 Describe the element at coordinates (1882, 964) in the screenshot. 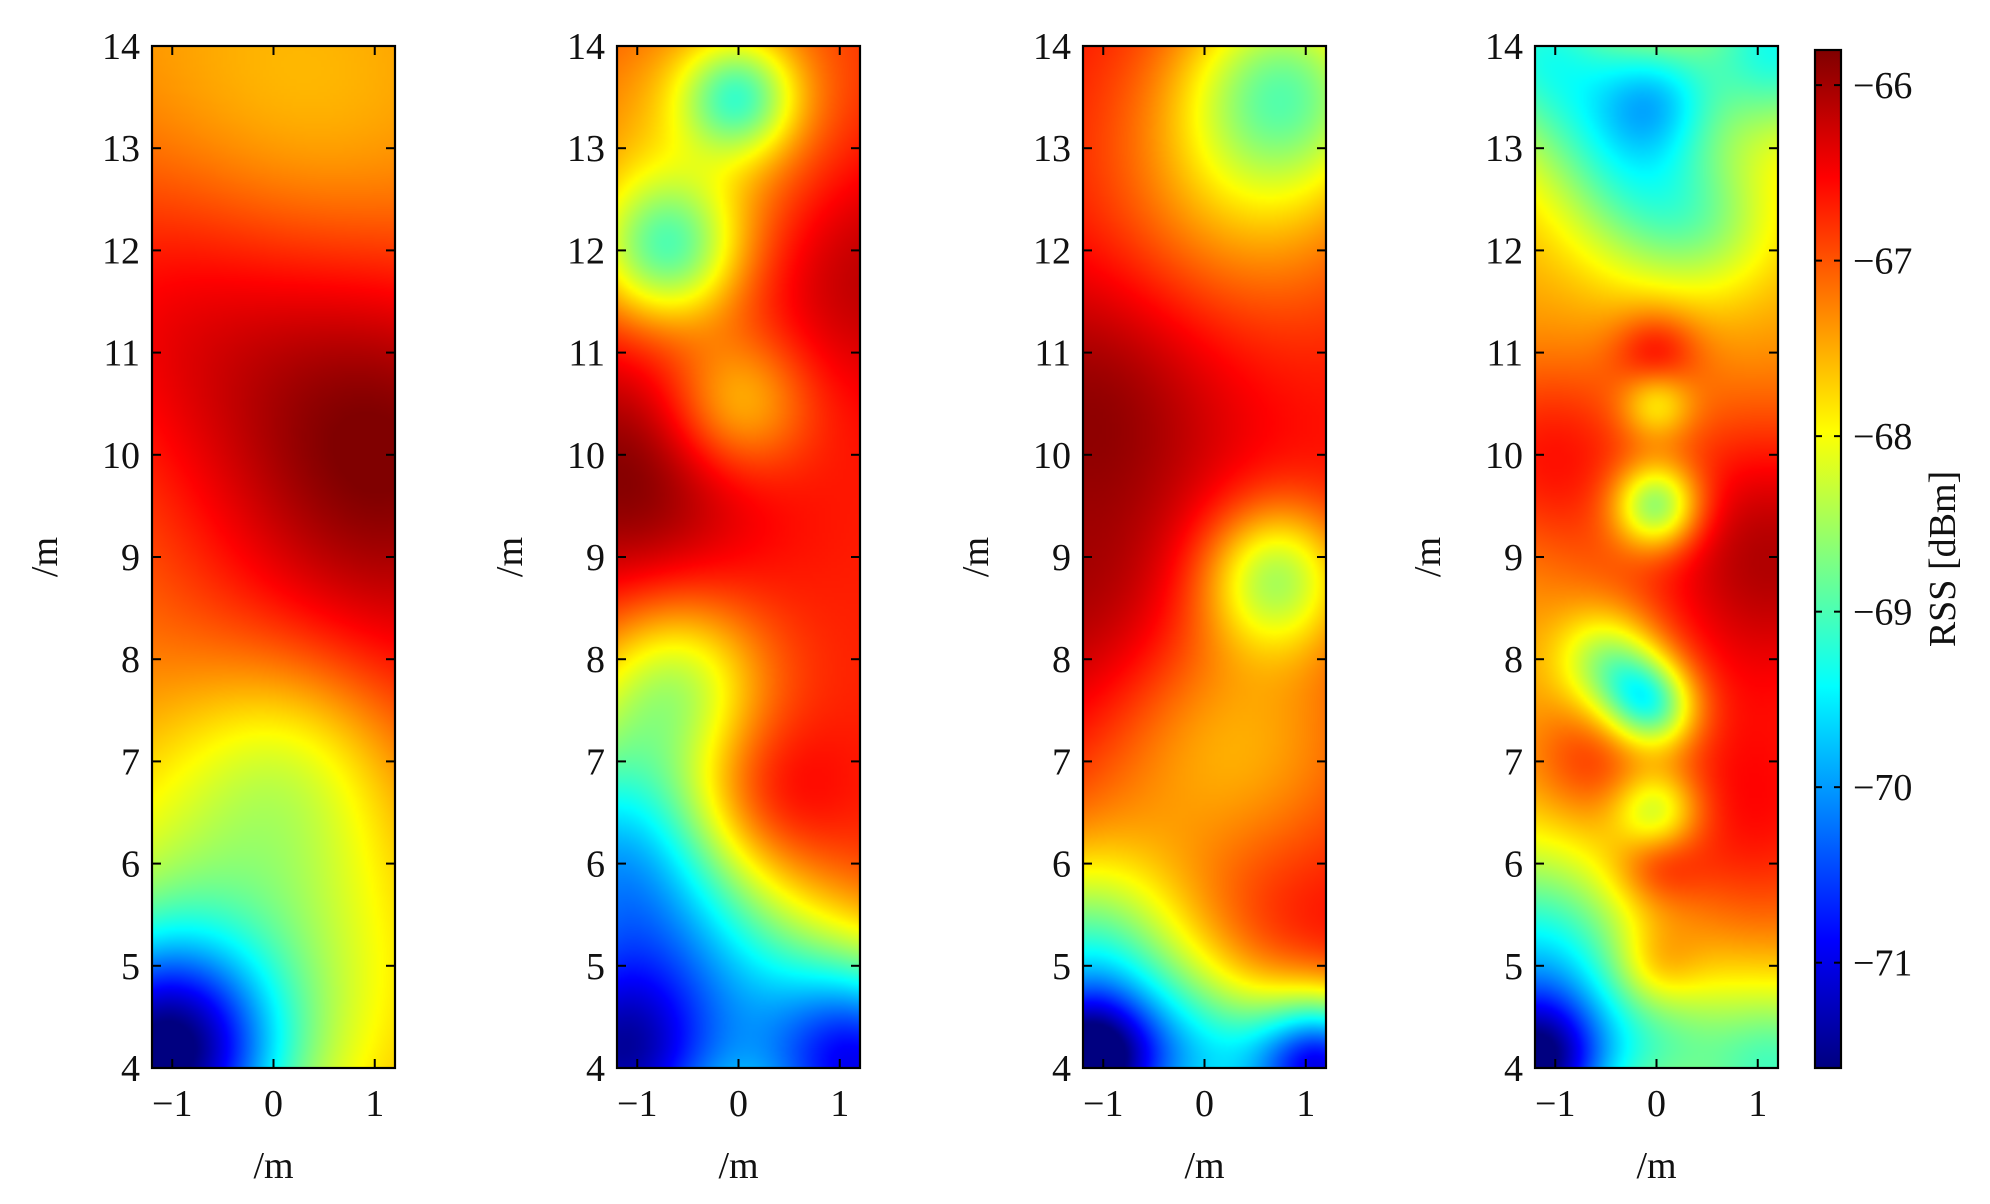

I see `colorbar-tick-label: −71` at that location.